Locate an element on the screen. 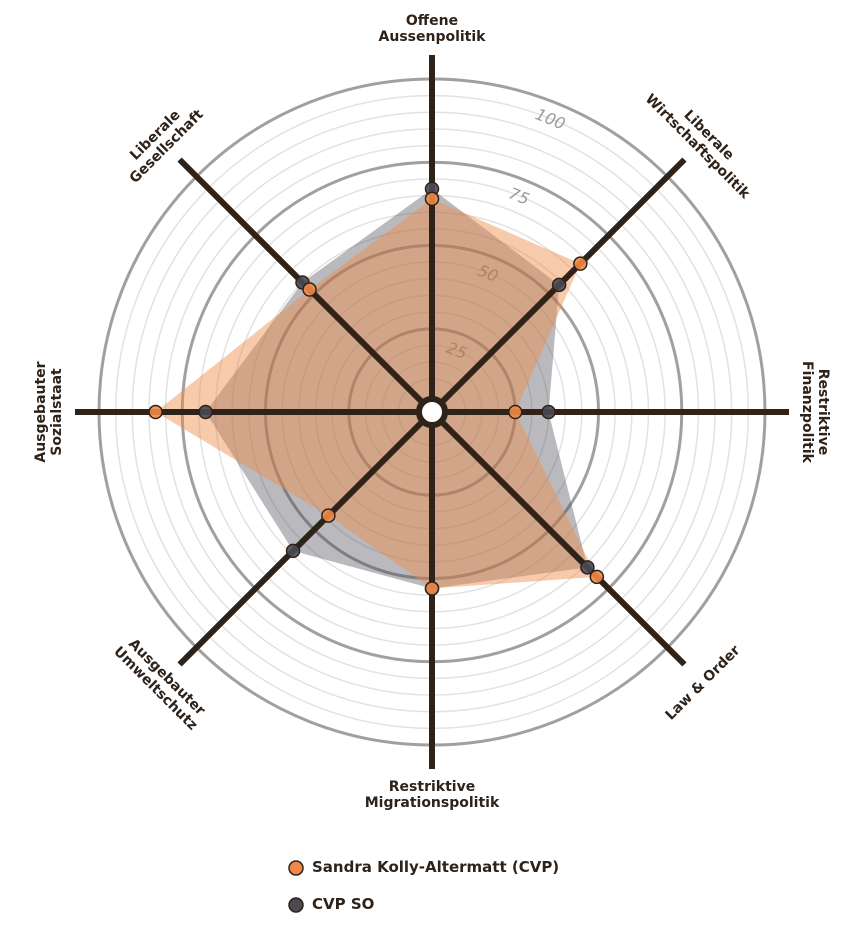 This screenshot has width=848, height=943. tick-label: 75 is located at coordinates (519, 196).